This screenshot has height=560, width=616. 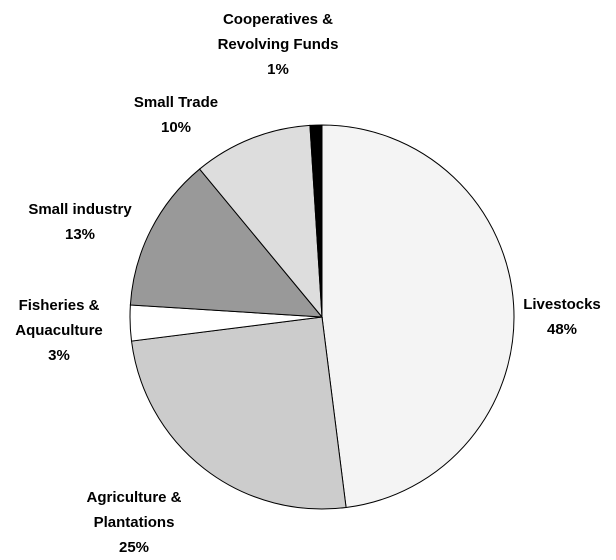 What do you see at coordinates (59, 355) in the screenshot?
I see `value-label: 3%` at bounding box center [59, 355].